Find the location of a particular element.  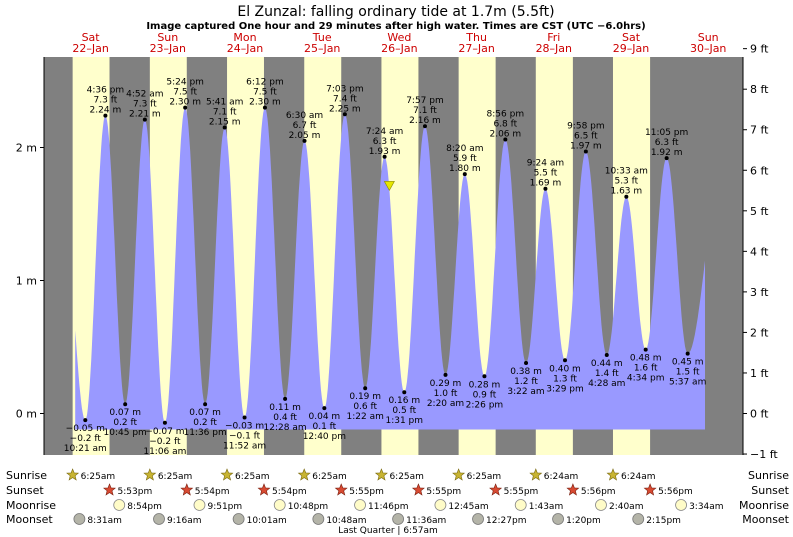

sunrise-time: 6:24am is located at coordinates (638, 477).